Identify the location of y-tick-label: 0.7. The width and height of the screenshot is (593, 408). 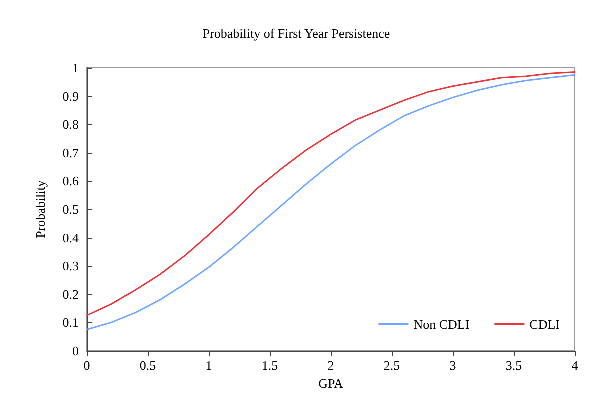
(71, 152).